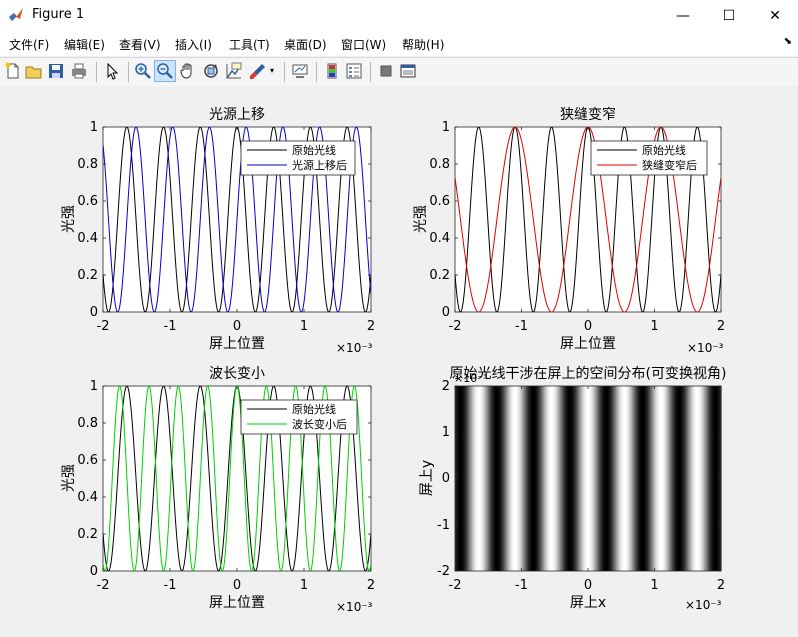  What do you see at coordinates (332, 71) in the screenshot?
I see `insert-colorbar-icon` at bounding box center [332, 71].